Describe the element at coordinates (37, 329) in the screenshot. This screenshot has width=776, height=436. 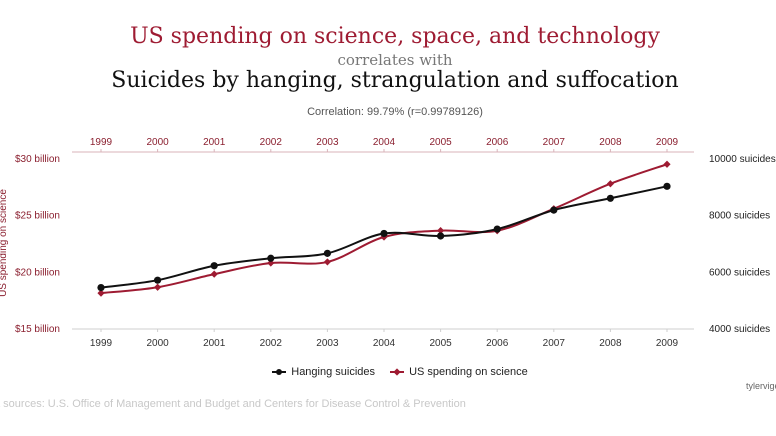
I see `left-y-tick-label: $15 billion` at that location.